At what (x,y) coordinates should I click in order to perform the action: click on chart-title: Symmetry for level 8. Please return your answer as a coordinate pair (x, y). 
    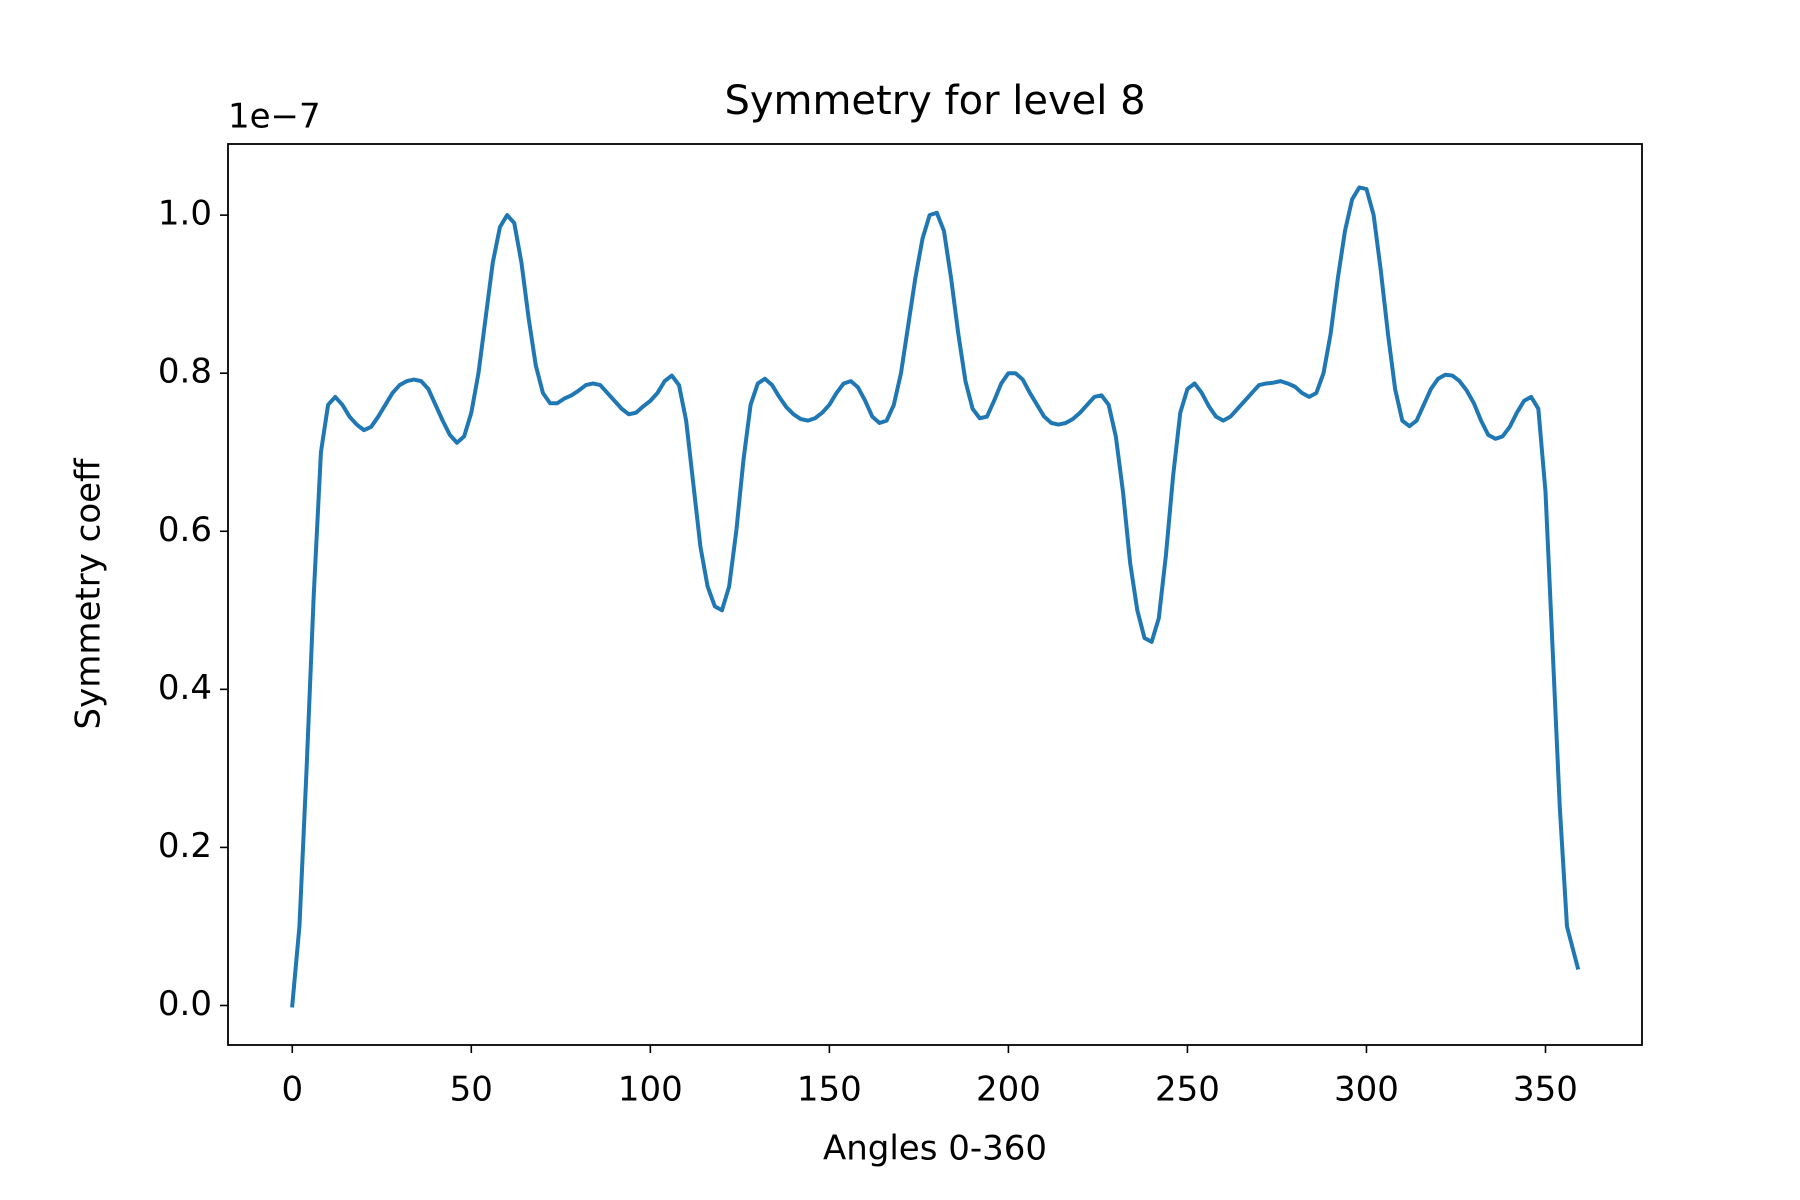
    Looking at the image, I should click on (934, 101).